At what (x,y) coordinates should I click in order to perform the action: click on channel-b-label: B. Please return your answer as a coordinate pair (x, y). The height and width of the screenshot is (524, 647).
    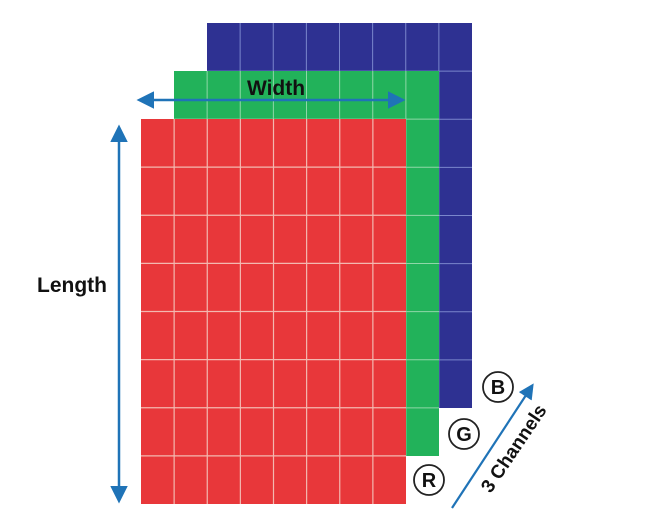
    Looking at the image, I should click on (498, 388).